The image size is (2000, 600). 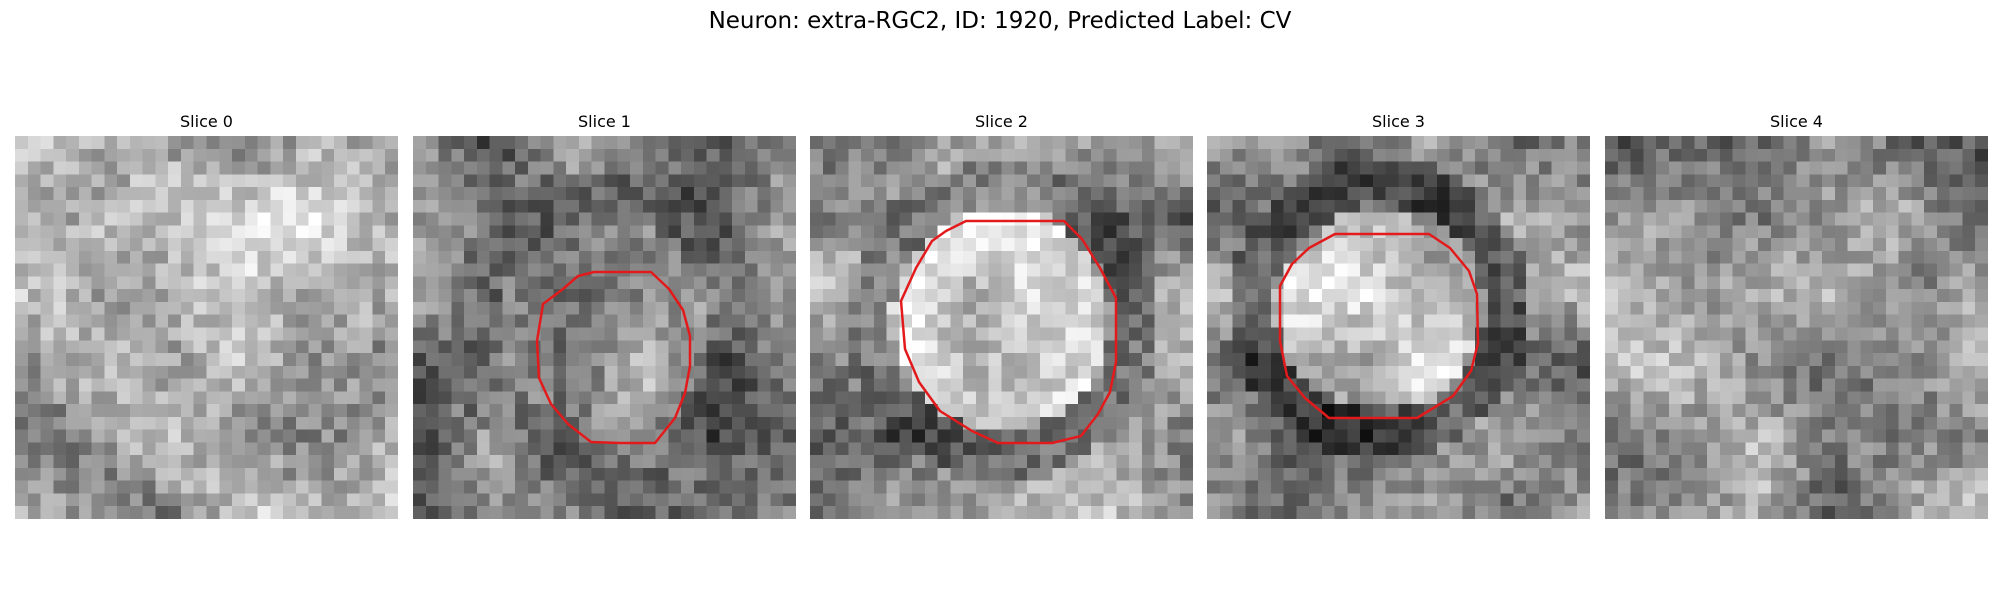 I want to click on slice-title: Slice 3, so click(x=1398, y=121).